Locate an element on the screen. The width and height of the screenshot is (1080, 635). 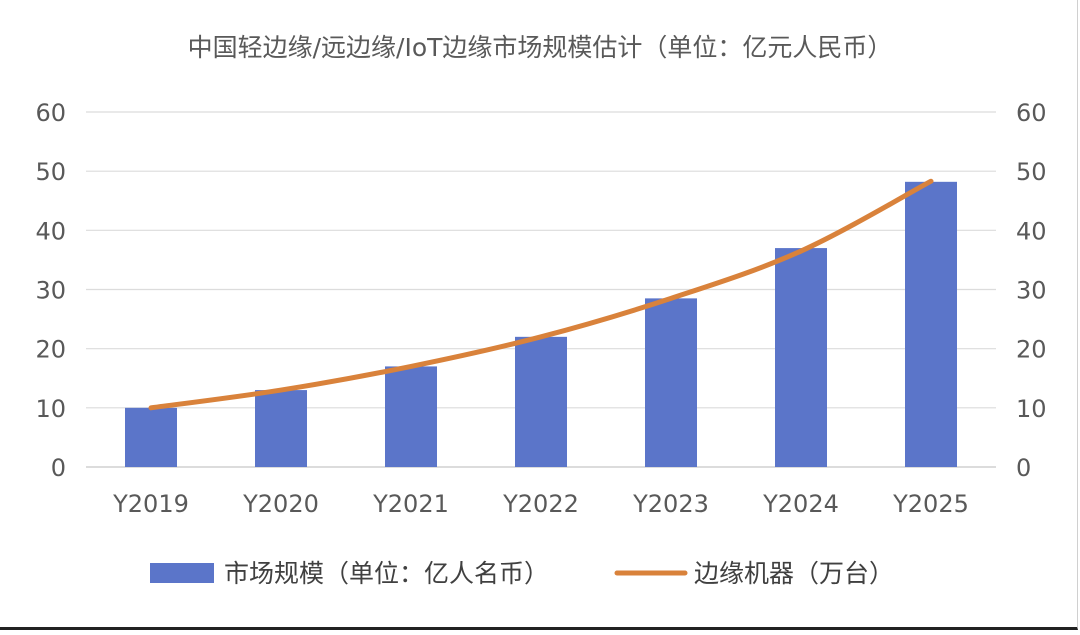
x-axis-tick-label: Y2025 is located at coordinates (930, 504).